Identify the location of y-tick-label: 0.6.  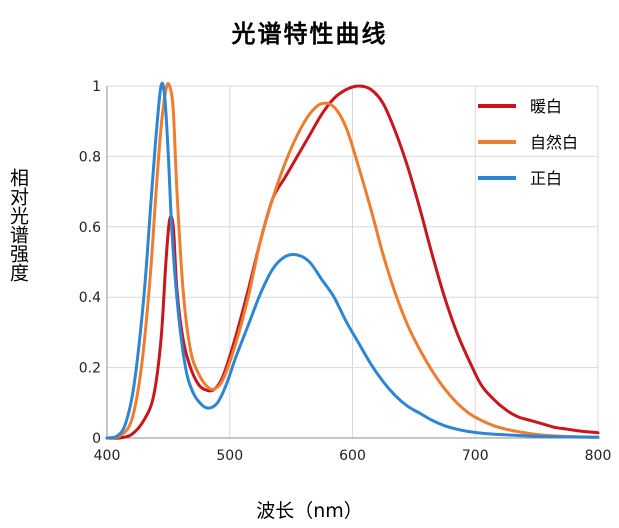
(90, 228).